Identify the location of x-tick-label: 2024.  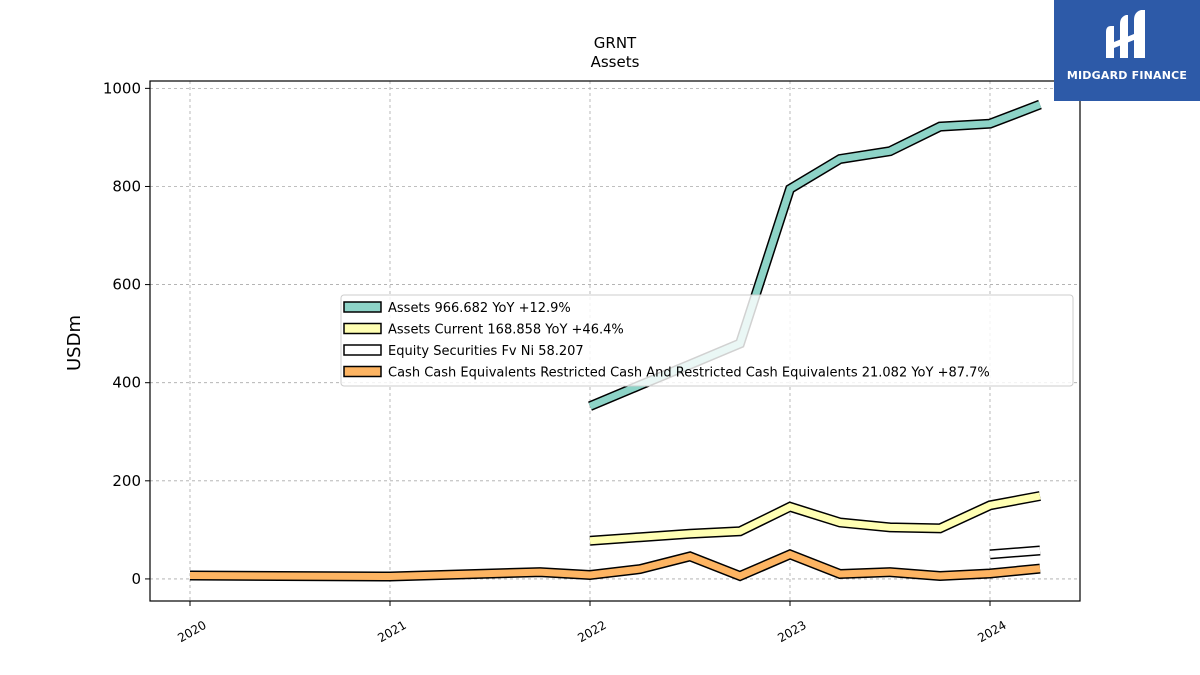
(991, 631).